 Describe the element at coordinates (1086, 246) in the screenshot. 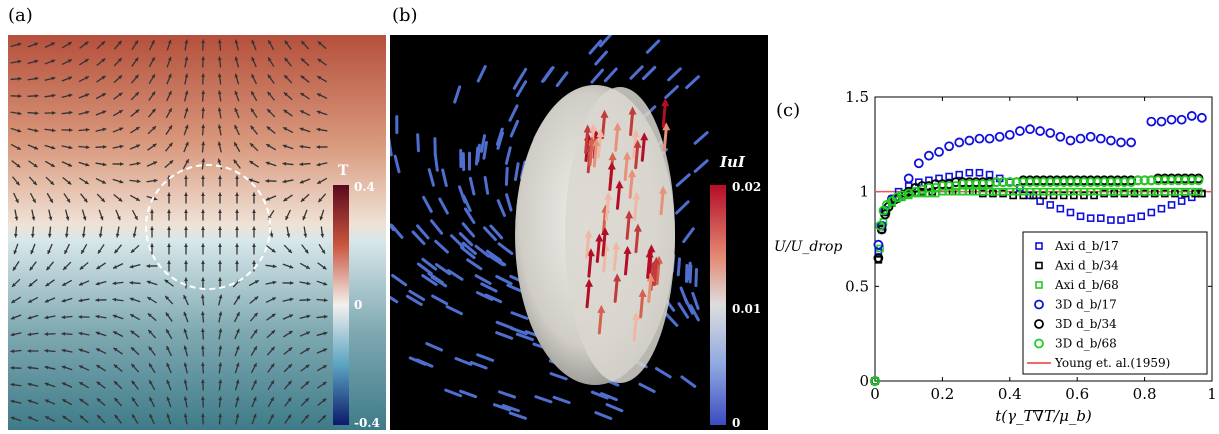

I see `legend-label: Axi d_b/17` at that location.